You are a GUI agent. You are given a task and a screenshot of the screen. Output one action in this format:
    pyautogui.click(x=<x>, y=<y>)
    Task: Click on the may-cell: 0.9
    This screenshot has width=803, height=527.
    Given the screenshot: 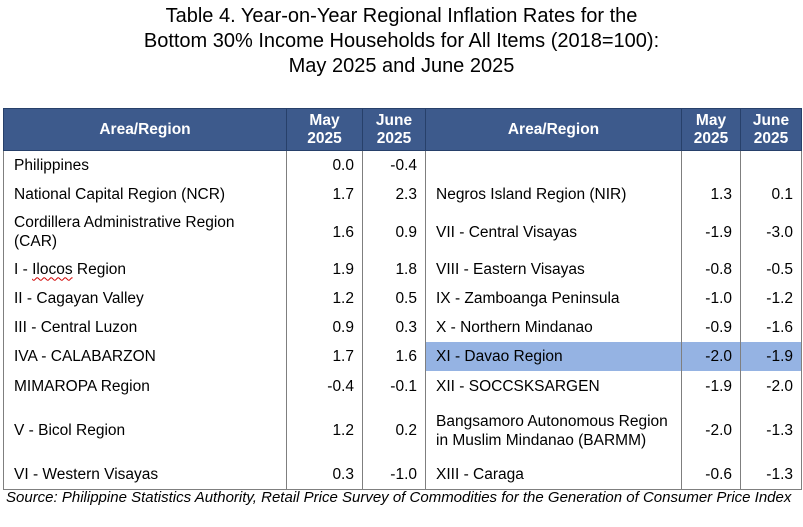 What is the action you would take?
    pyautogui.click(x=324, y=327)
    